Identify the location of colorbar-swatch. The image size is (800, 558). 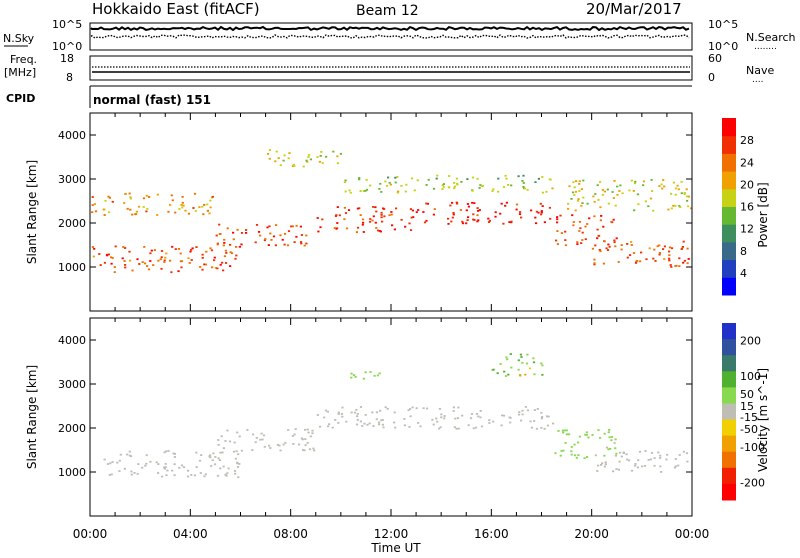
(729, 444).